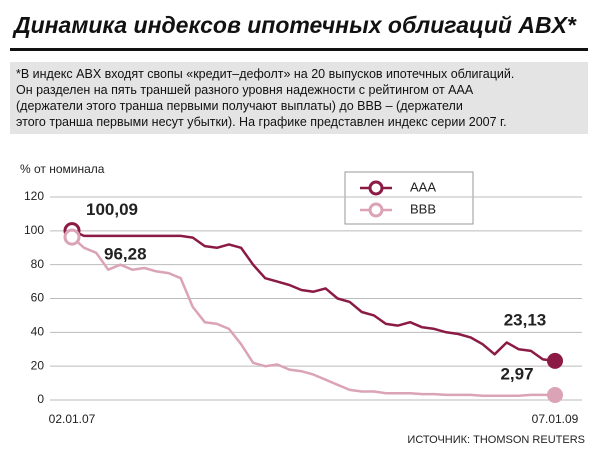  Describe the element at coordinates (72, 419) in the screenshot. I see `x-tick-label: 02.01.07` at that location.